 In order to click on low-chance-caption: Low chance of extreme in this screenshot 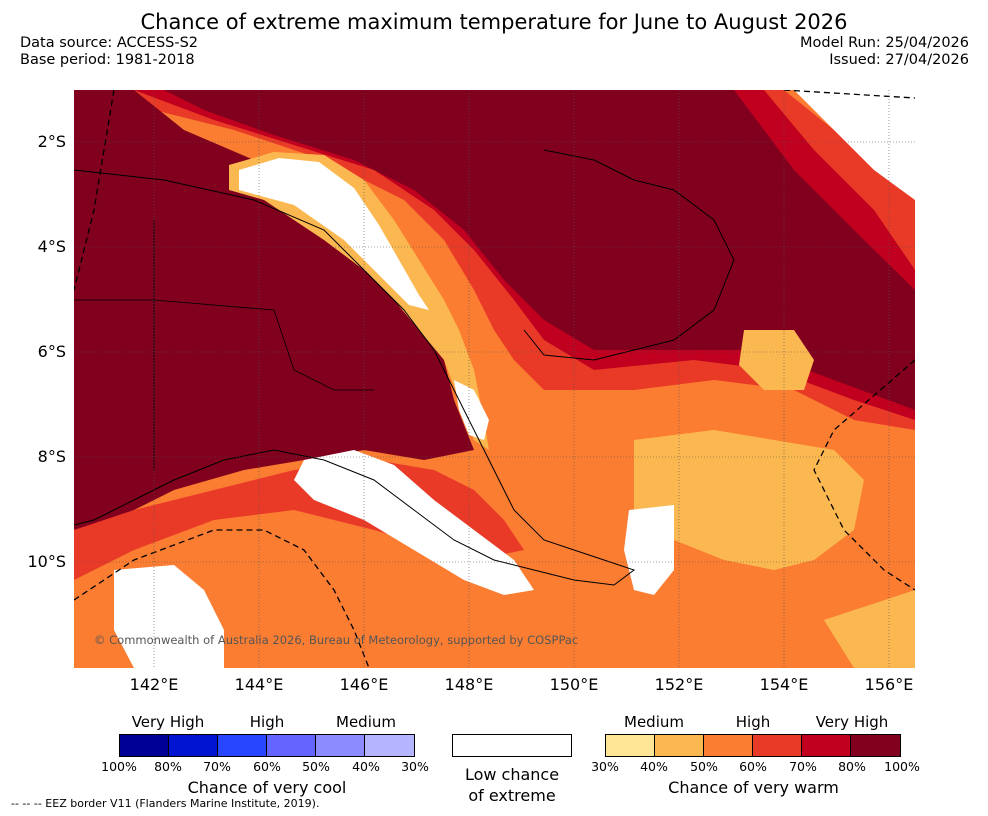, I will do `click(512, 785)`.